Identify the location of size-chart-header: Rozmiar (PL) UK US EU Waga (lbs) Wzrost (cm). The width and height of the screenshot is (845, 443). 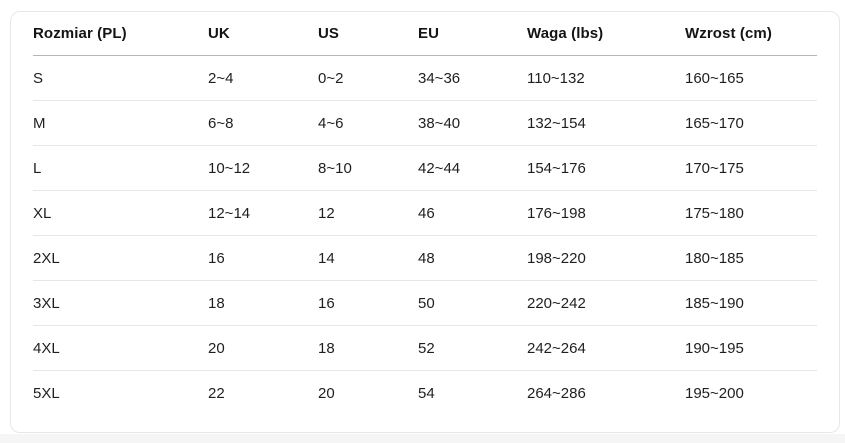
(425, 34).